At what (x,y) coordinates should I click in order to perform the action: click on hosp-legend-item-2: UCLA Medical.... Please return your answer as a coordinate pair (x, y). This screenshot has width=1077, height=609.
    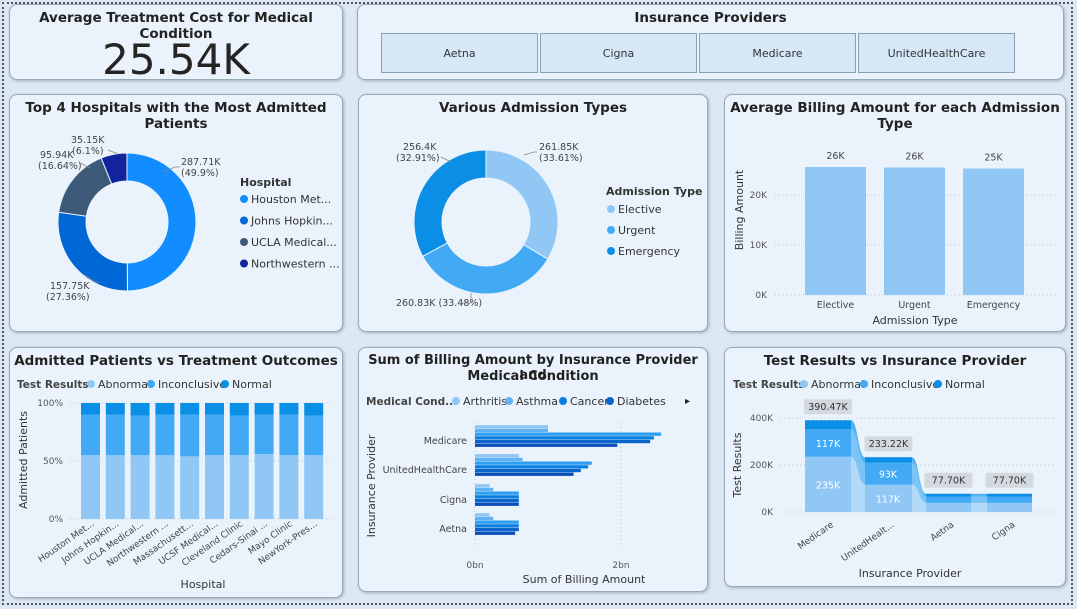
    Looking at the image, I should click on (294, 242).